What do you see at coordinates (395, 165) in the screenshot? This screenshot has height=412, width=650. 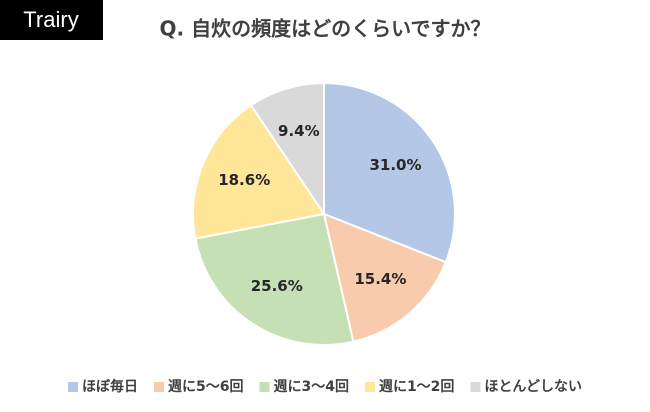 I see `data-label: 31.0%` at bounding box center [395, 165].